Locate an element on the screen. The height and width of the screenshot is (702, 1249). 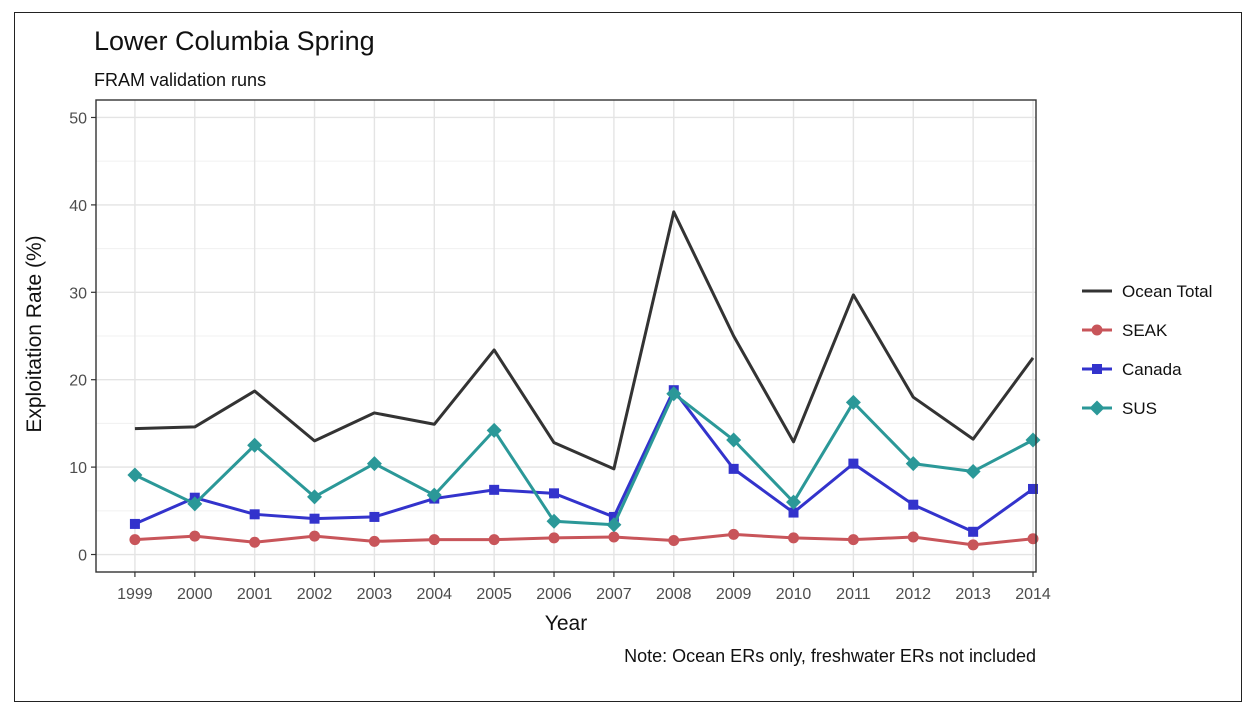
y-tick-label: 10 is located at coordinates (78, 468).